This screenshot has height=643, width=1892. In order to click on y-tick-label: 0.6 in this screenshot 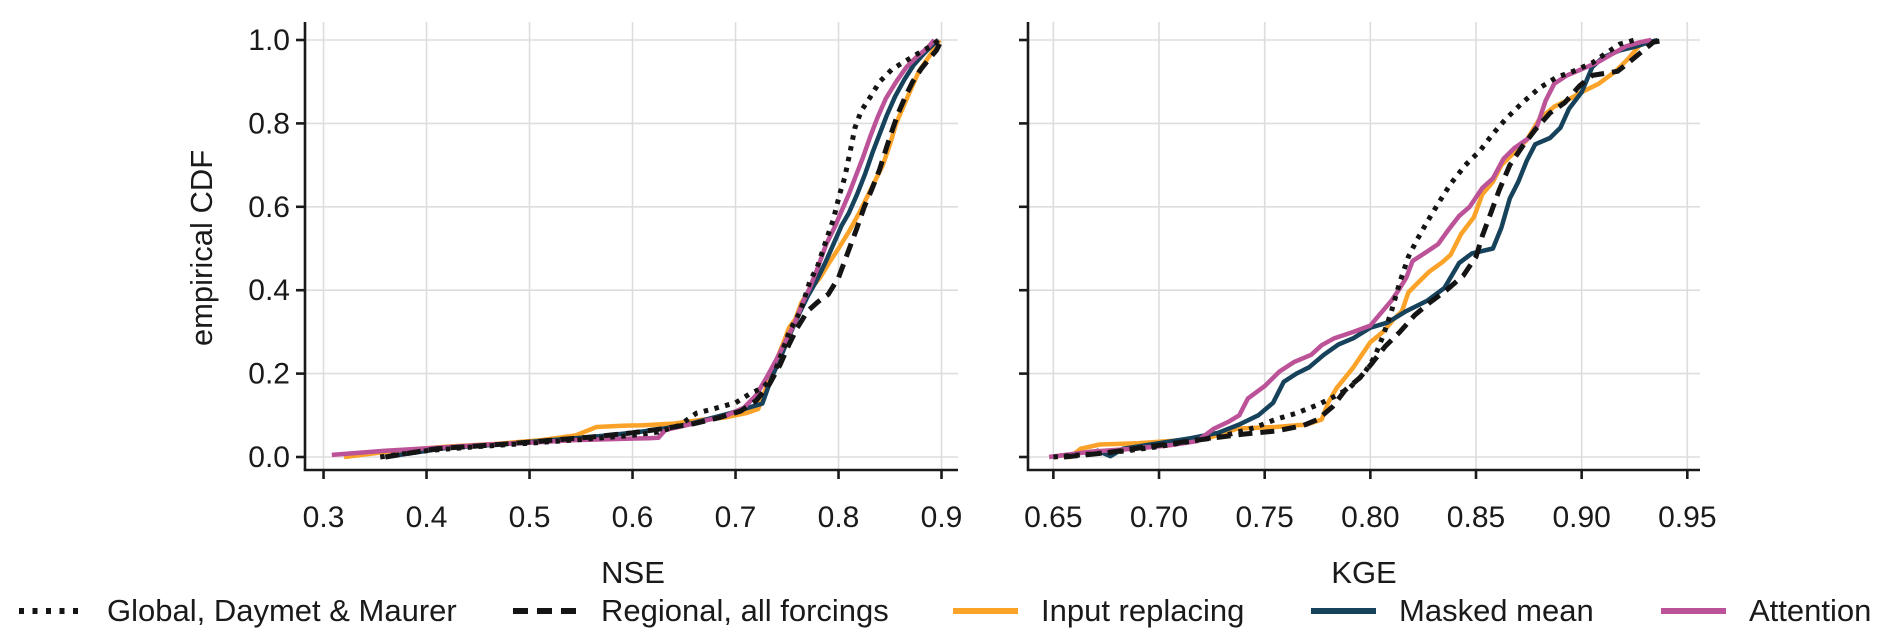, I will do `click(269, 207)`.